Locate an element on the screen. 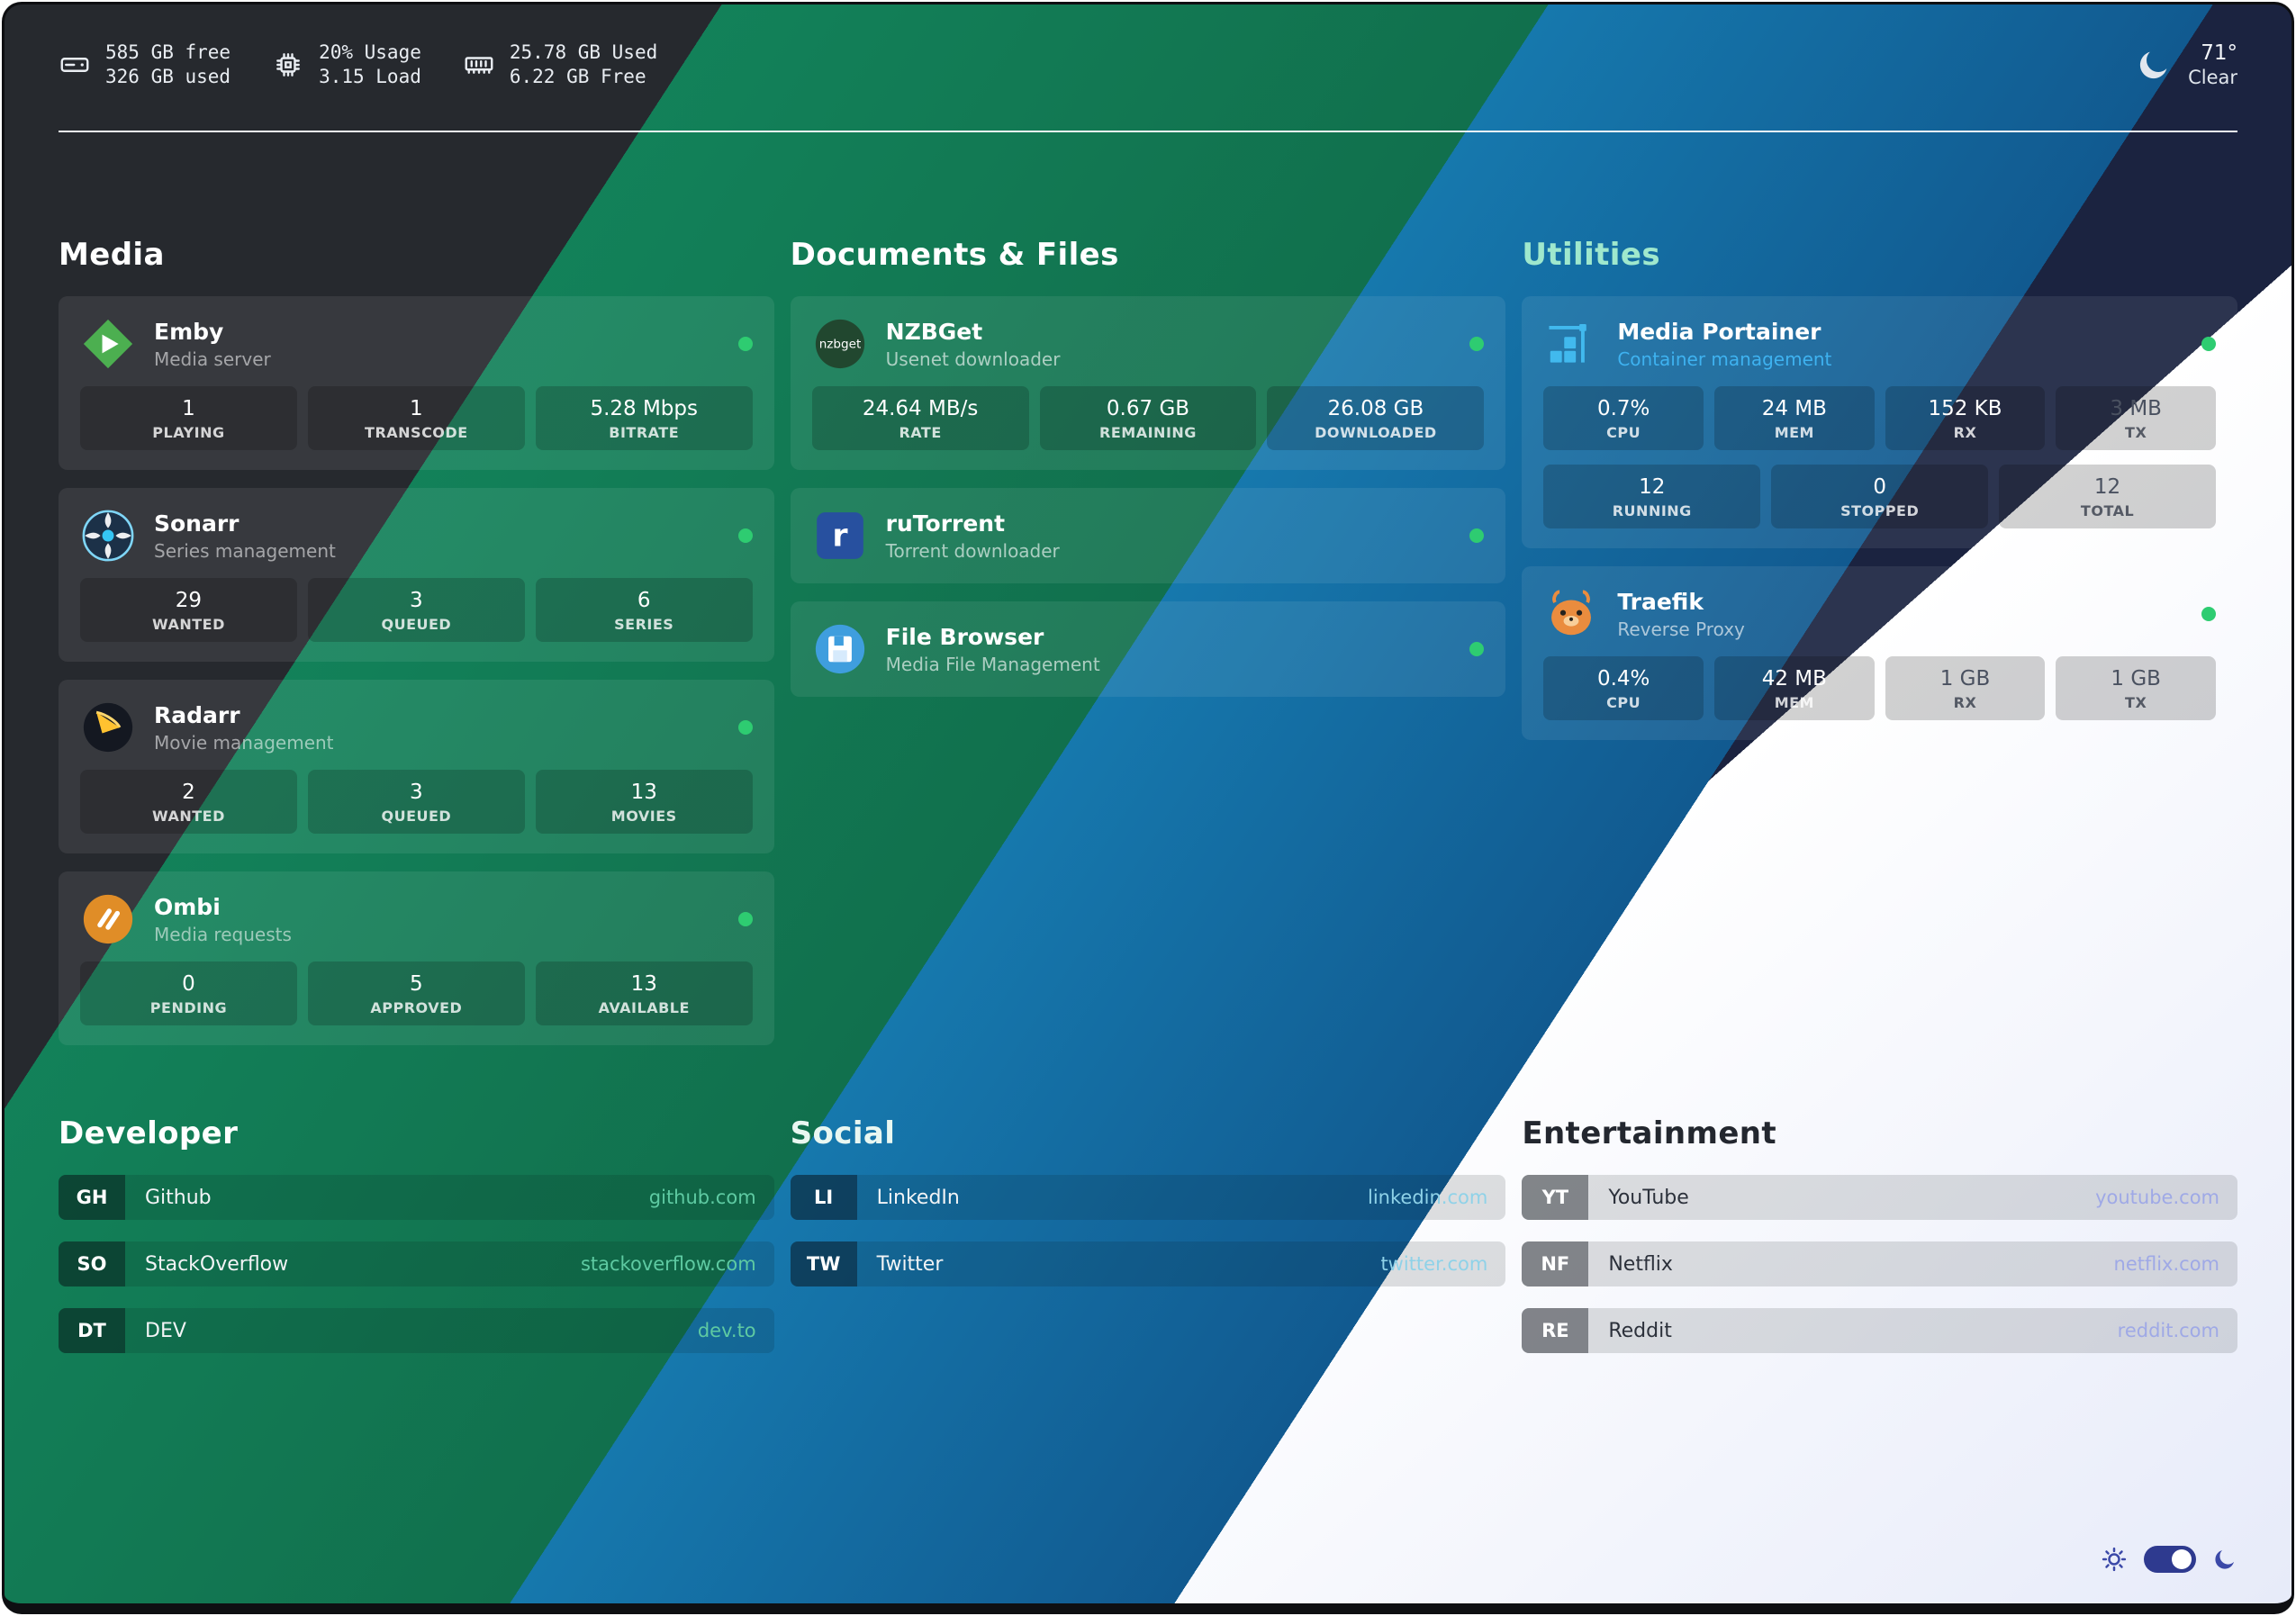 Image resolution: width=2296 pixels, height=1616 pixels. stat-value: 1 is located at coordinates (188, 408).